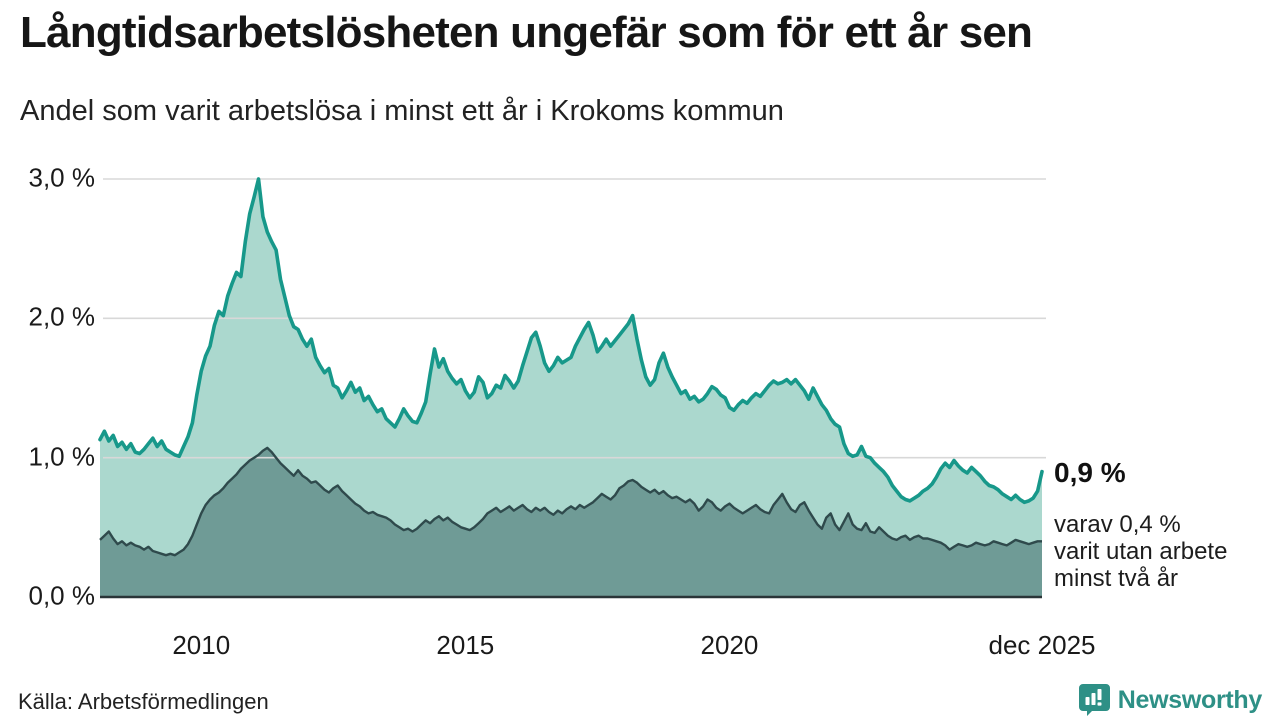 The height and width of the screenshot is (720, 1280). Describe the element at coordinates (62, 316) in the screenshot. I see `y-axis-tick: 2,0 %` at that location.